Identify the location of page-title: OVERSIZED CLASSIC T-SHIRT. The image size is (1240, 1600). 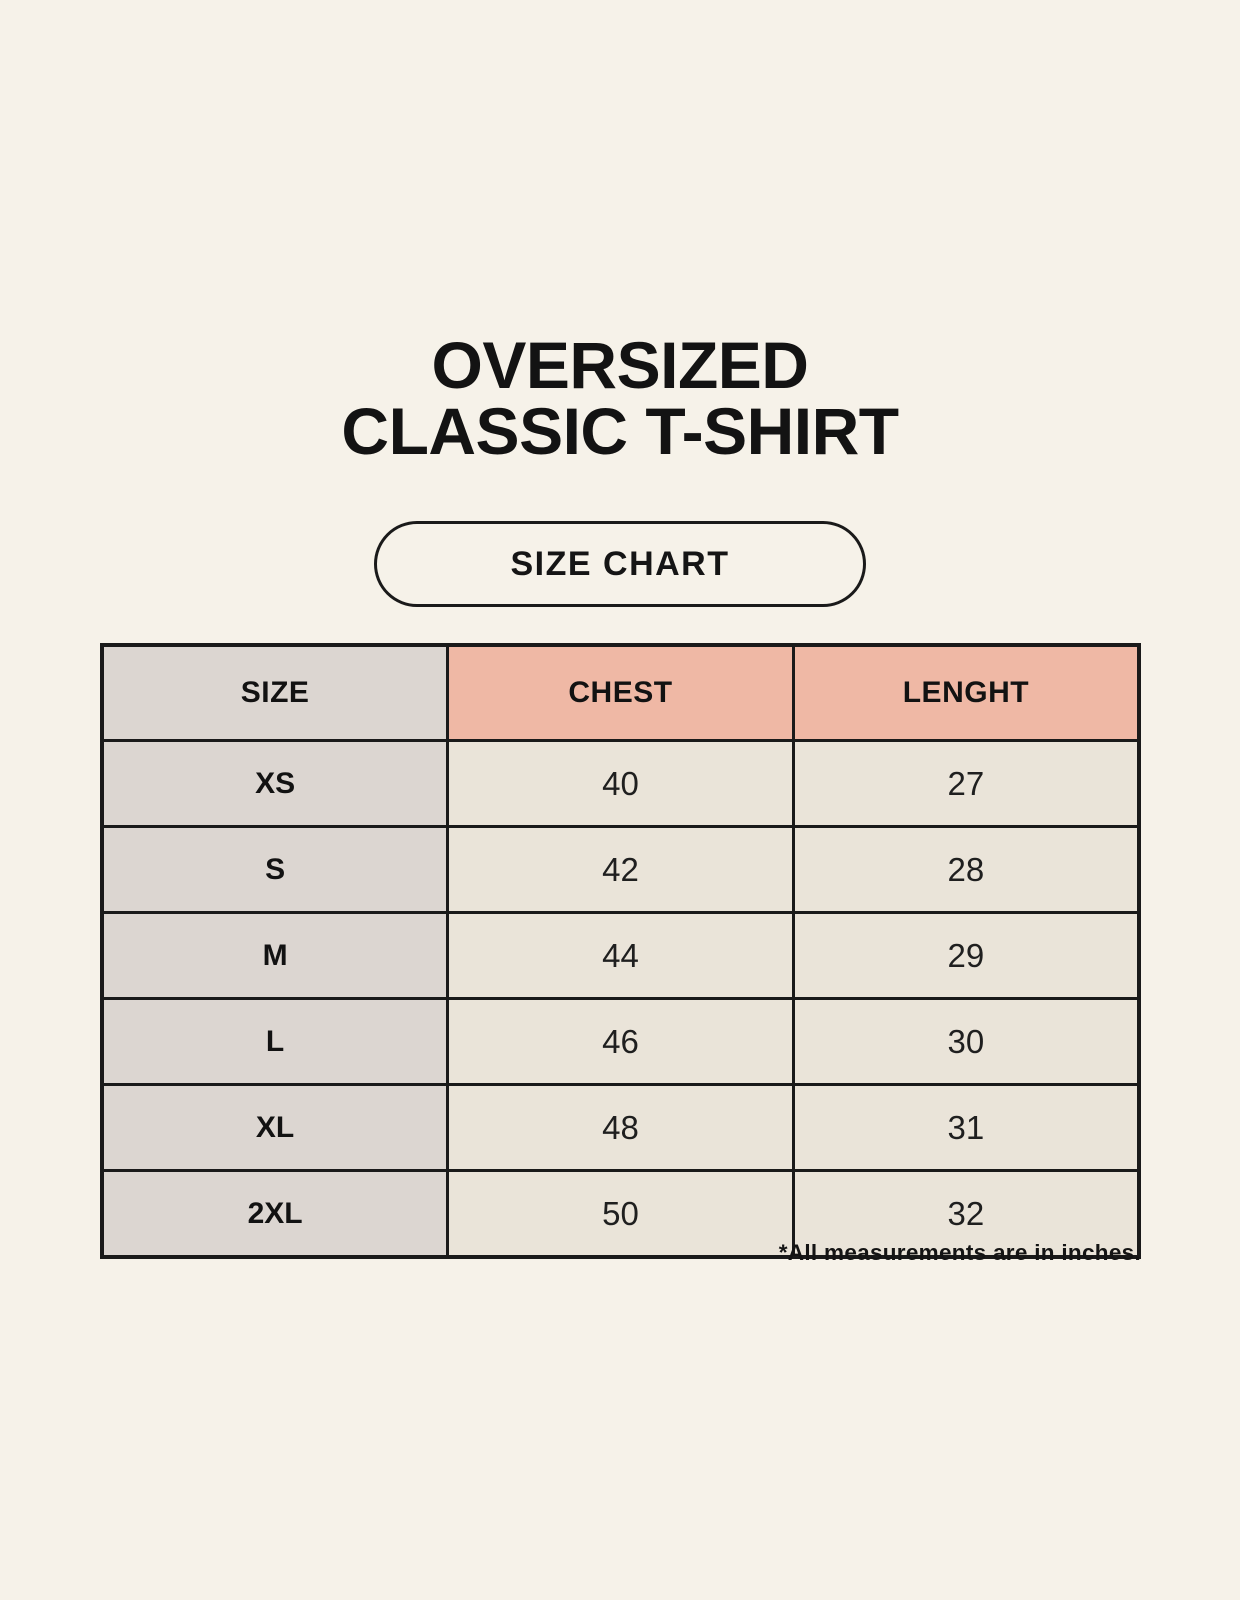
(620, 398).